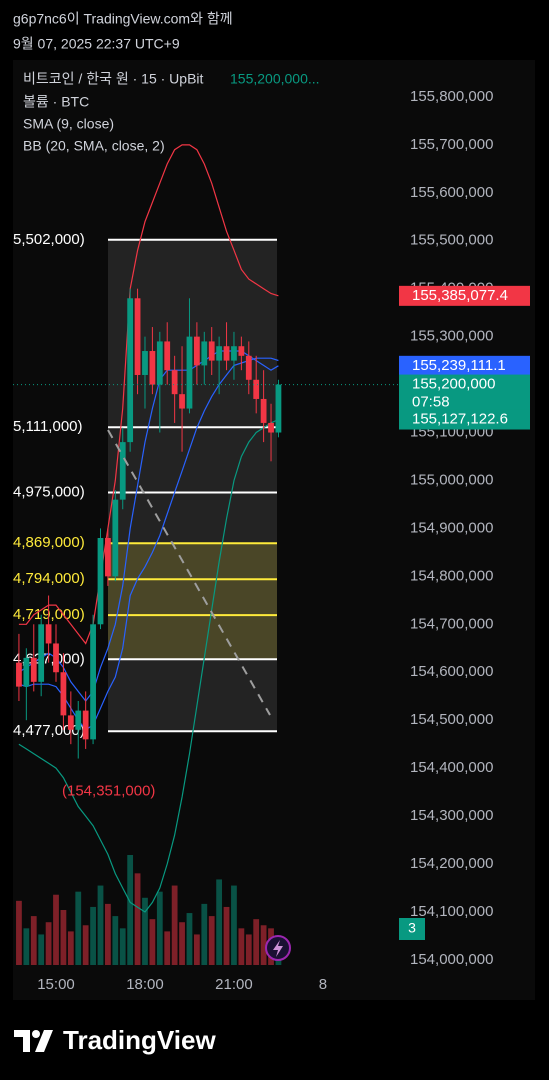 Image resolution: width=549 pixels, height=1080 pixels. I want to click on y-tick-label: 155,600,000, so click(451, 192).